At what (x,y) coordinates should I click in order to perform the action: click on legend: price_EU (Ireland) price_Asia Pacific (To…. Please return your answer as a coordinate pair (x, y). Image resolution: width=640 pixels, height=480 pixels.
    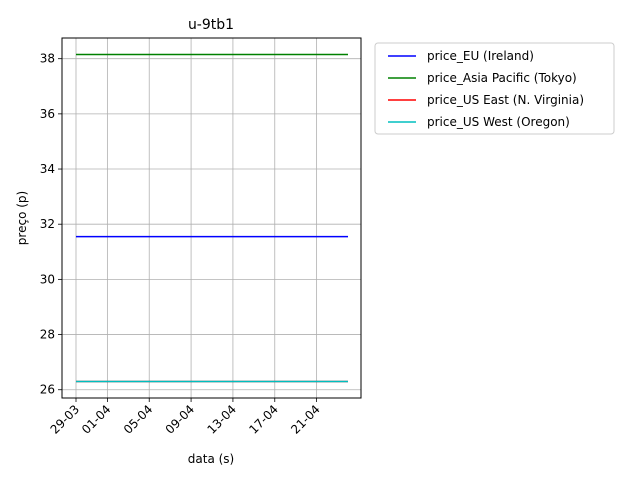
    Looking at the image, I should click on (494, 88).